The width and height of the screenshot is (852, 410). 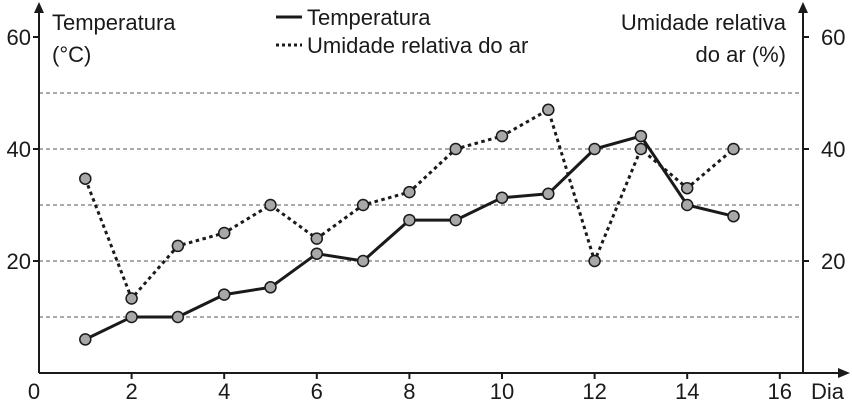 What do you see at coordinates (828, 391) in the screenshot?
I see `x-axis-label: Dia` at bounding box center [828, 391].